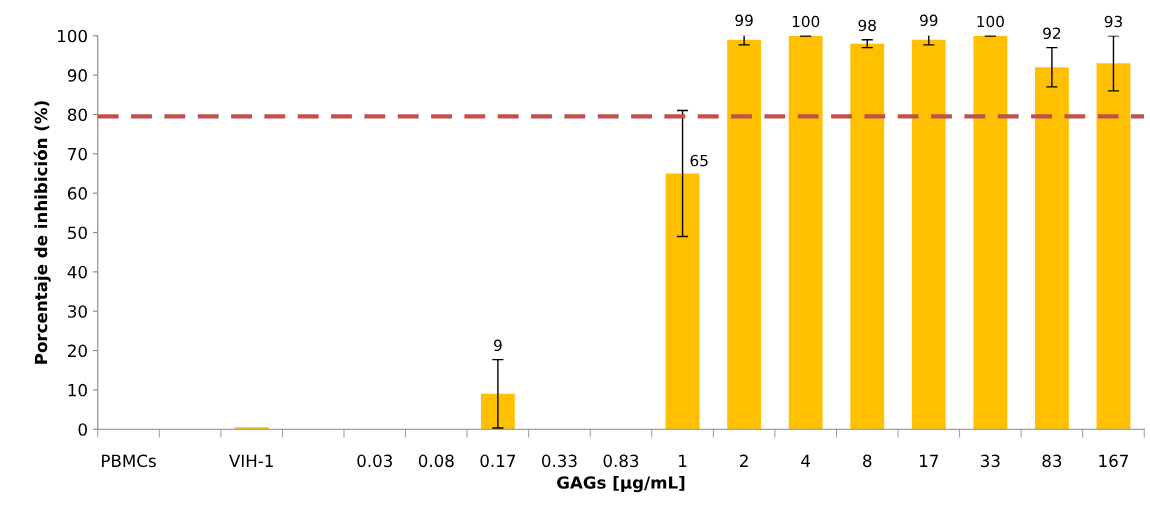  What do you see at coordinates (77, 390) in the screenshot?
I see `y-tick-label: 10` at bounding box center [77, 390].